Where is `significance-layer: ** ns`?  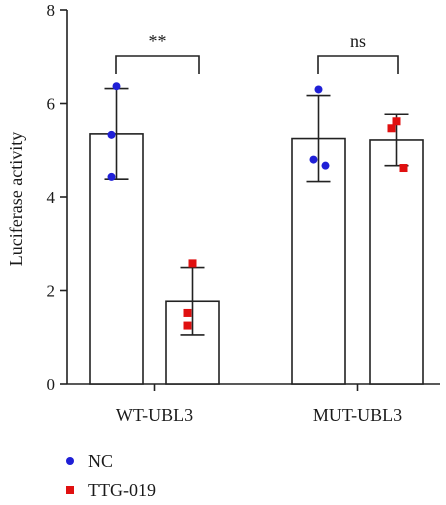
significance-layer: ** ns is located at coordinates (257, 52).